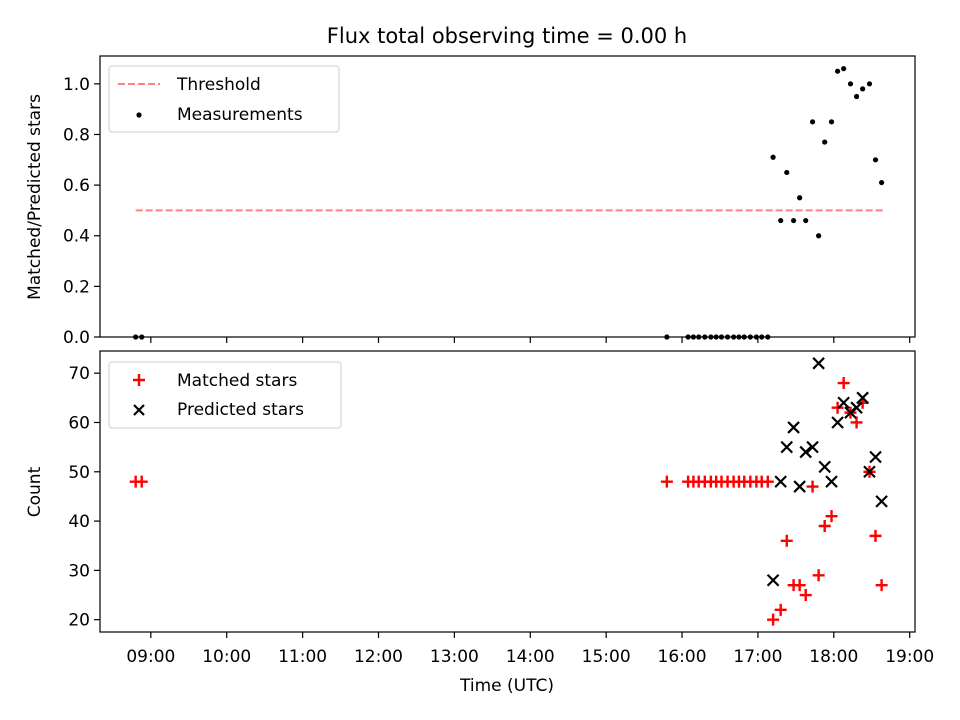  What do you see at coordinates (226, 657) in the screenshot?
I see `x-tick-label: 10:00` at bounding box center [226, 657].